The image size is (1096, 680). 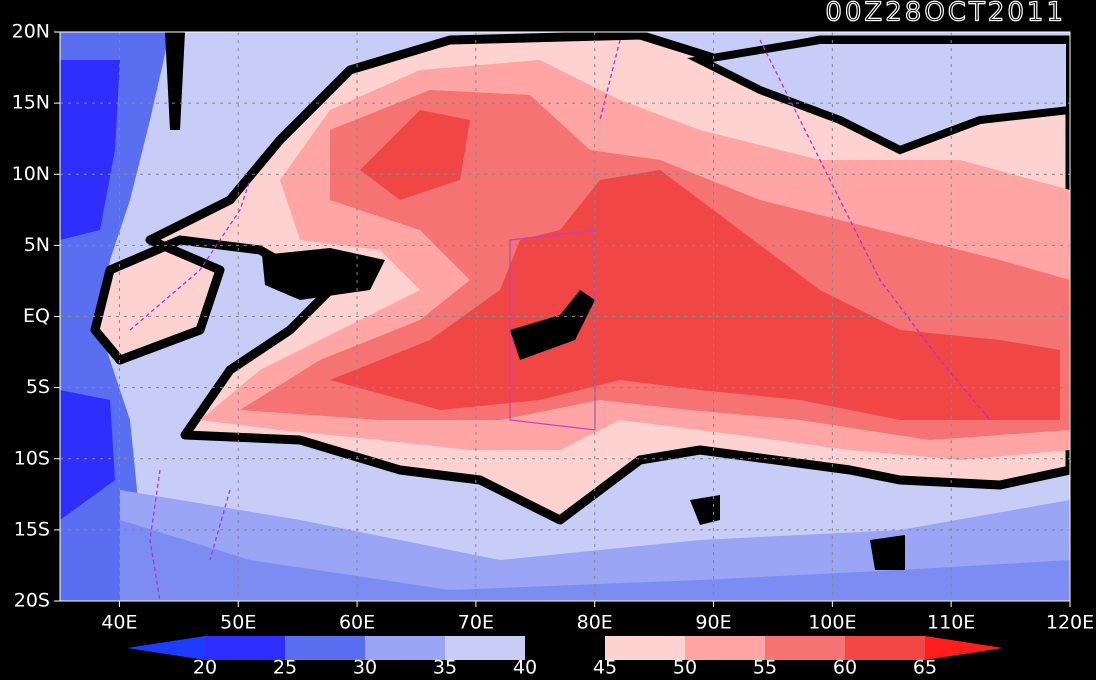 I want to click on colorbar-label: 45, so click(x=605, y=668).